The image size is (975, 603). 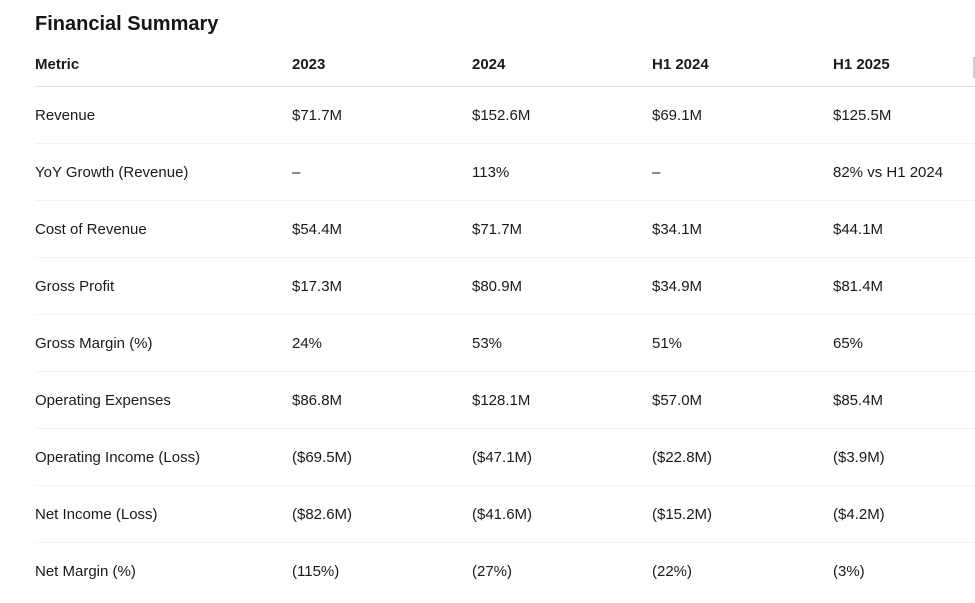 What do you see at coordinates (849, 571) in the screenshot?
I see `value-cell-h1-2025: (3%)` at bounding box center [849, 571].